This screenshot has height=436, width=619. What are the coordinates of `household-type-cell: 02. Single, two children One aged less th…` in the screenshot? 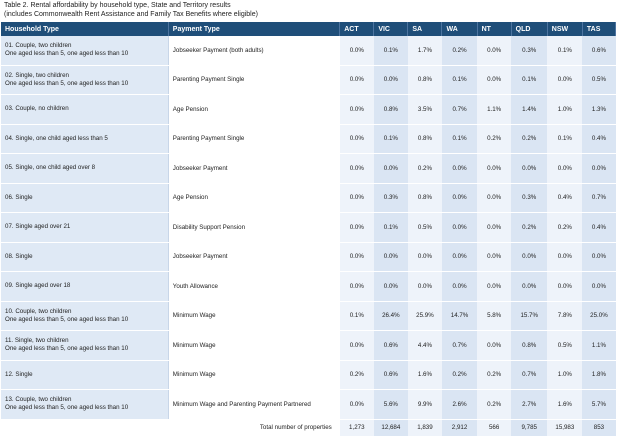 It's located at (85, 80).